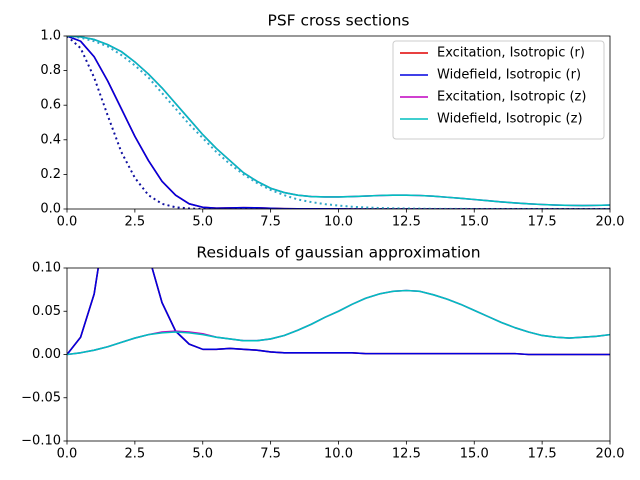 The width and height of the screenshot is (640, 480). Describe the element at coordinates (50, 139) in the screenshot. I see `y-tick-label: 0.4` at that location.